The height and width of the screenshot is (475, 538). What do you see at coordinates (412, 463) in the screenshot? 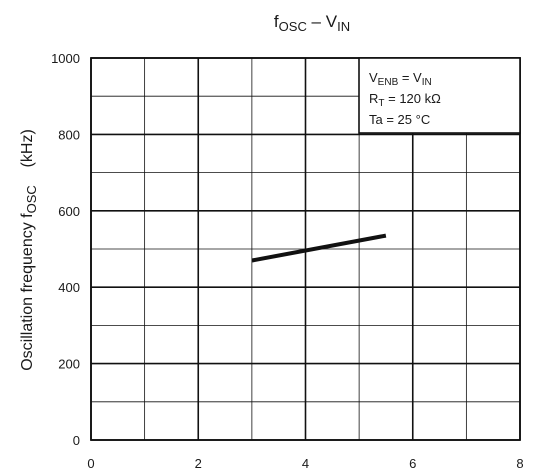
I see `x-tick-label: 6` at bounding box center [412, 463].